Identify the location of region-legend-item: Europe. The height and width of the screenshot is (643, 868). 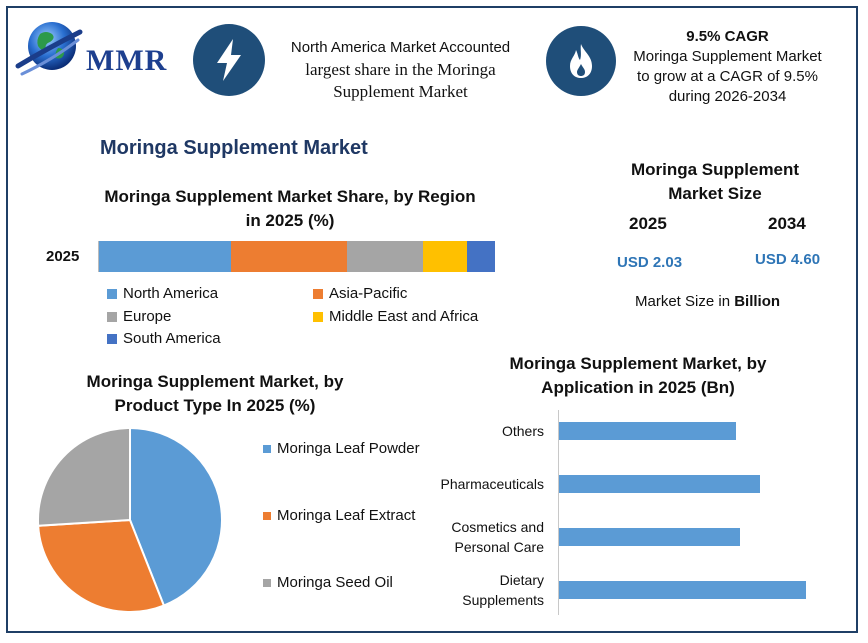
(139, 316).